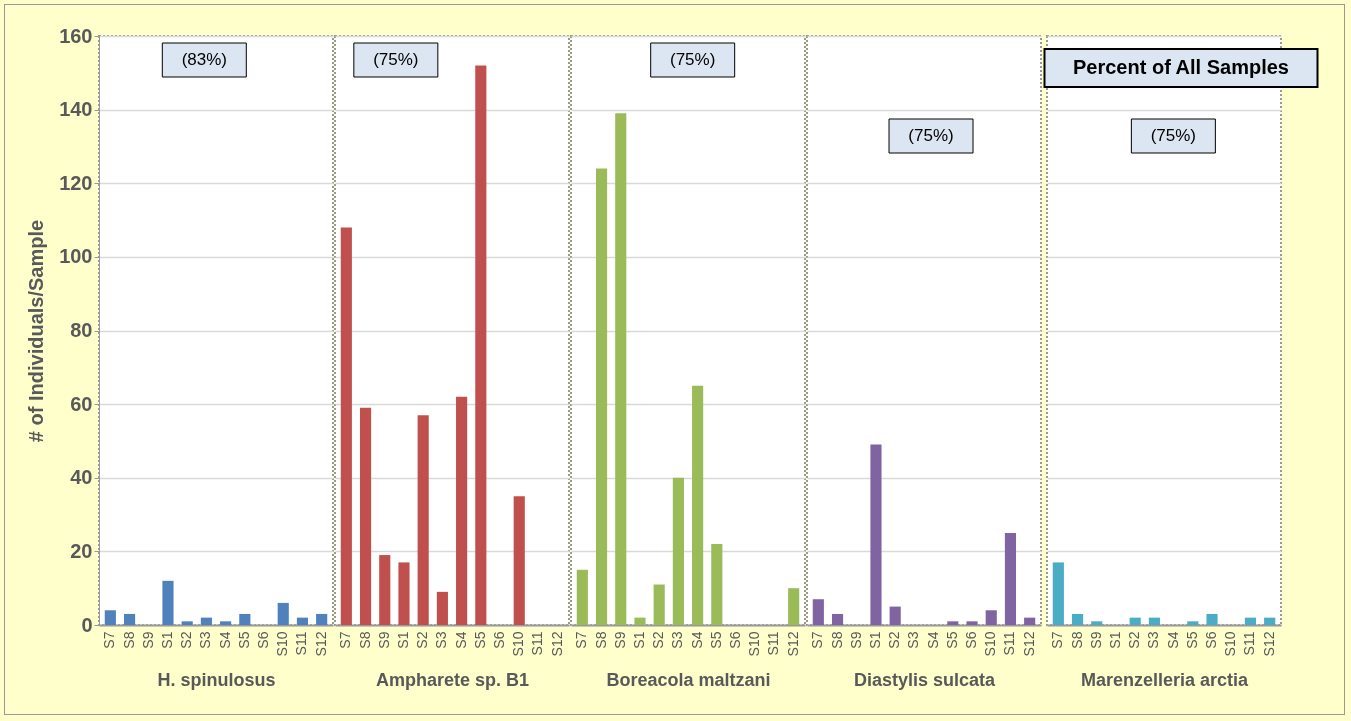  I want to click on y-axis-title: # of Individuals/Sample, so click(36, 331).